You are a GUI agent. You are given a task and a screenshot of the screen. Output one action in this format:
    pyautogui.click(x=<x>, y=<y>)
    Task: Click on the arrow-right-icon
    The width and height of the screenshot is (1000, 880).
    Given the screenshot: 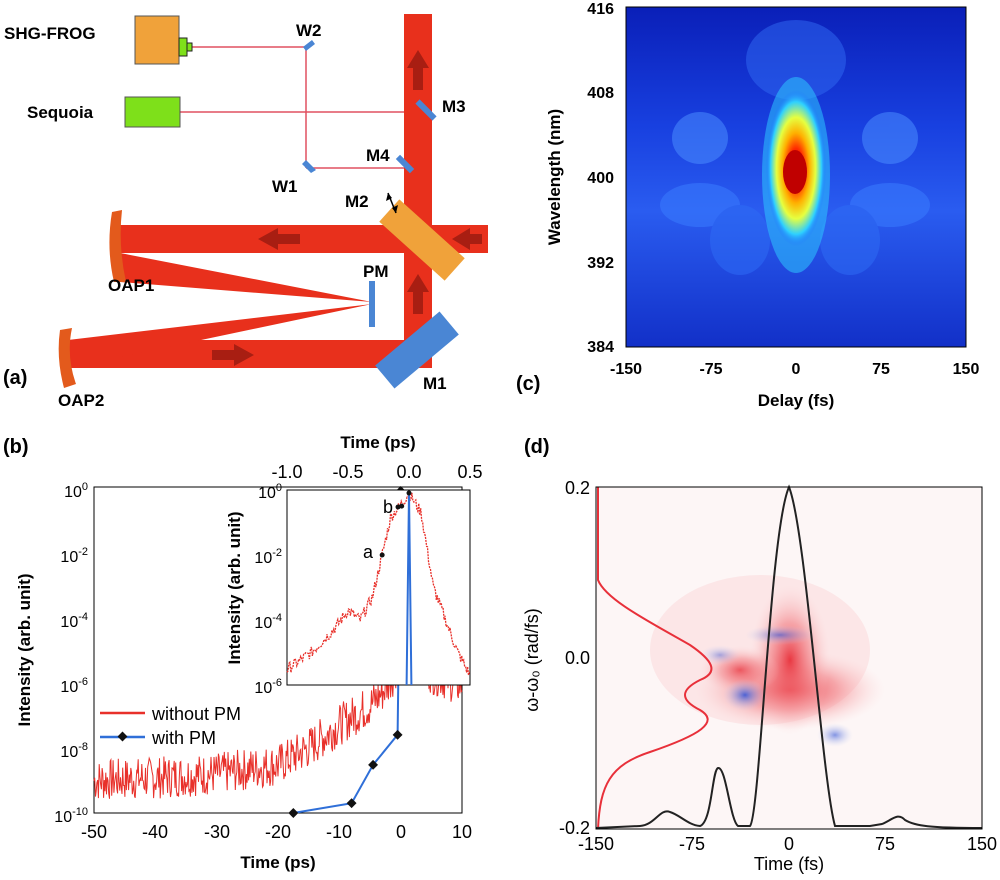 What is the action you would take?
    pyautogui.click(x=233, y=355)
    